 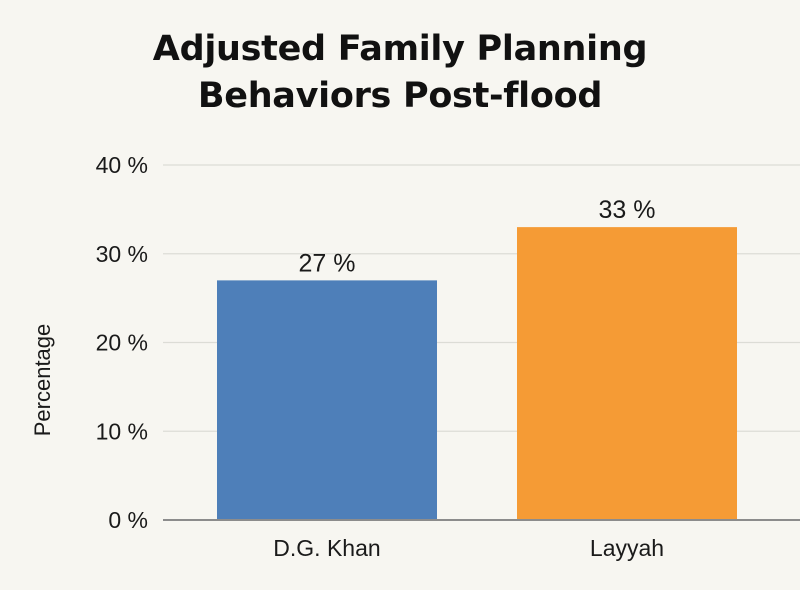 What do you see at coordinates (326, 548) in the screenshot?
I see `x-category-label-0: D.G. Khan` at bounding box center [326, 548].